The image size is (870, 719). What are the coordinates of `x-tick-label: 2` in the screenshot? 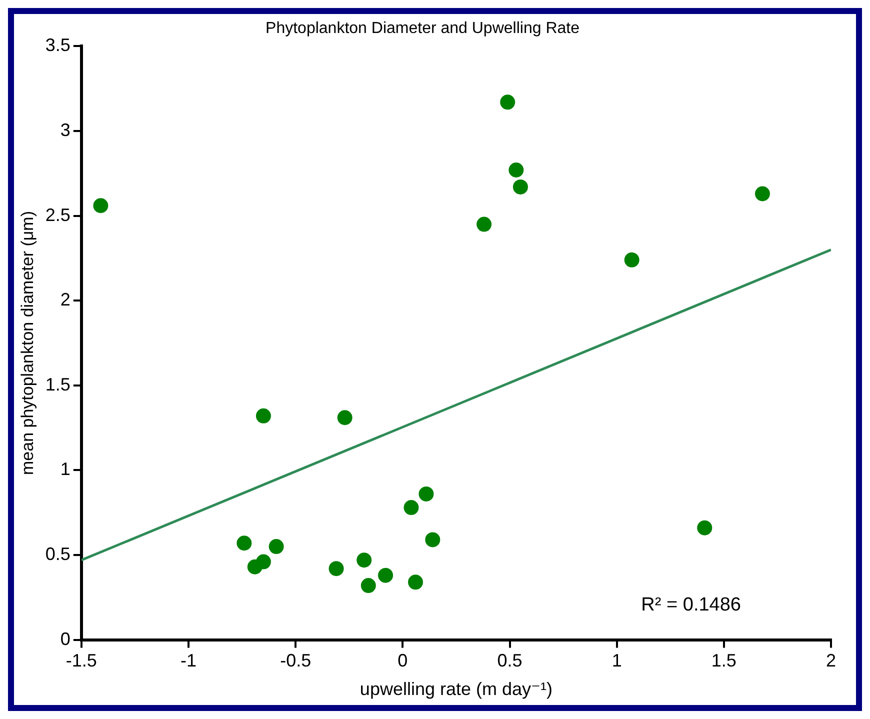 It's located at (831, 660).